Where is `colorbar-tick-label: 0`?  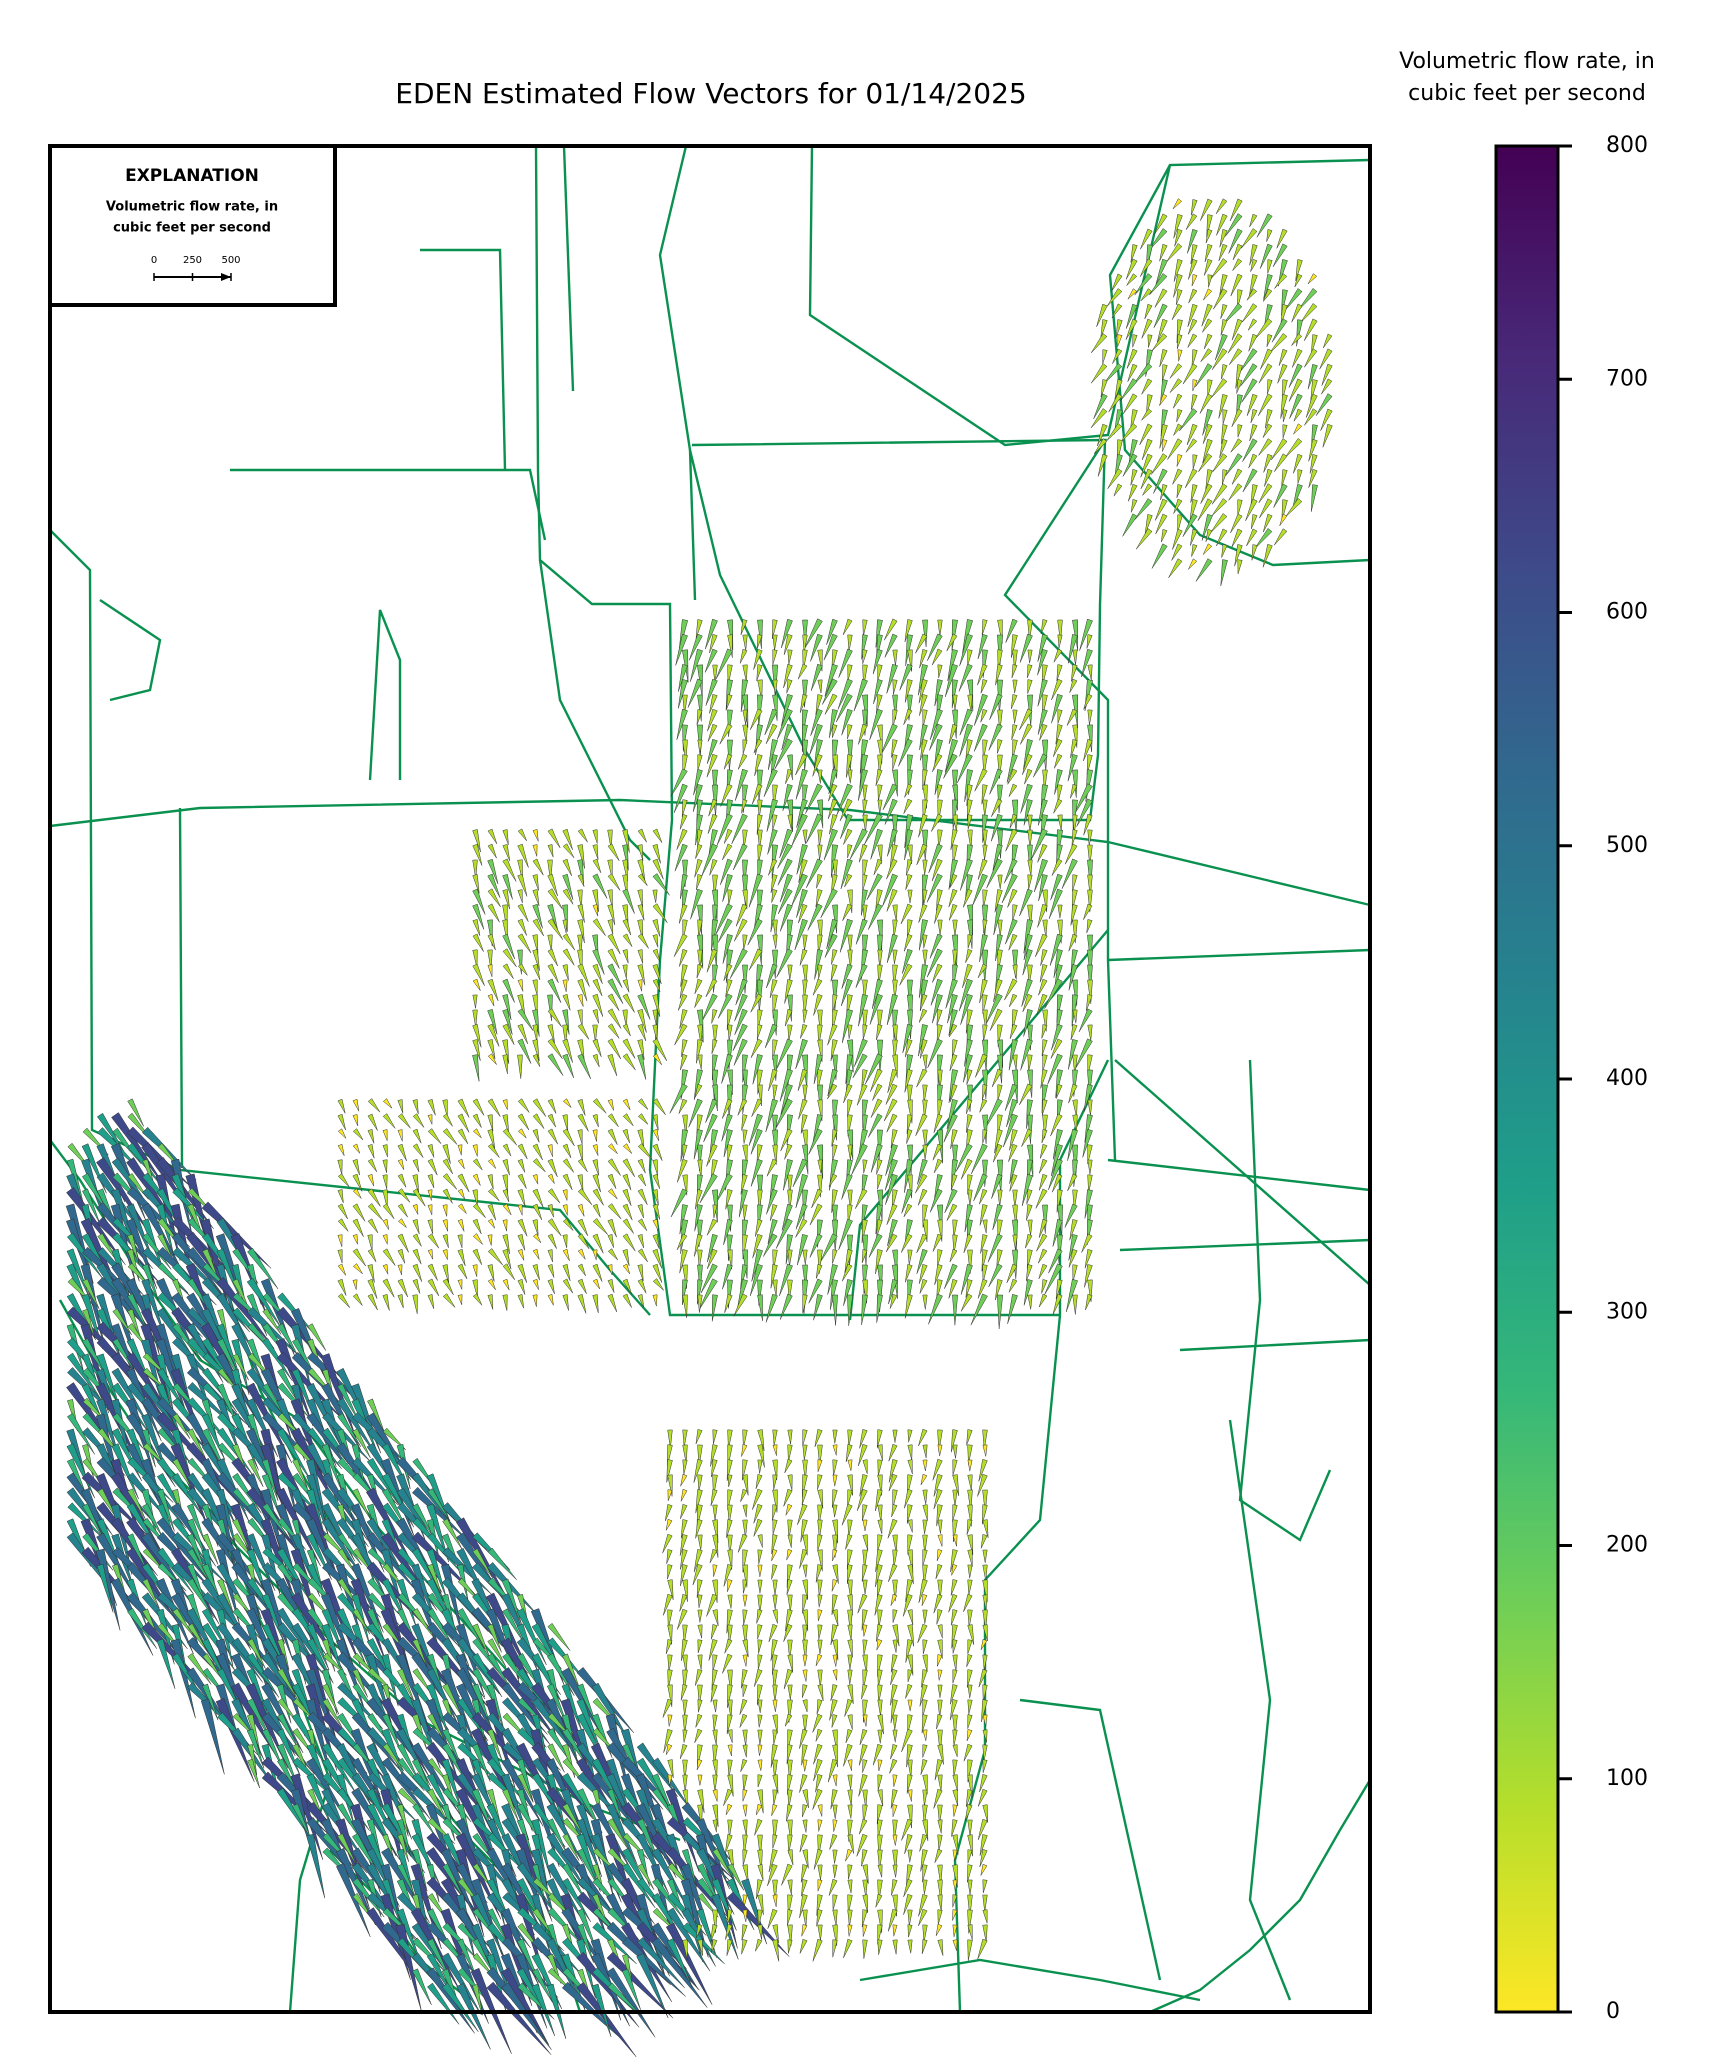 colorbar-tick-label: 0 is located at coordinates (1613, 2011).